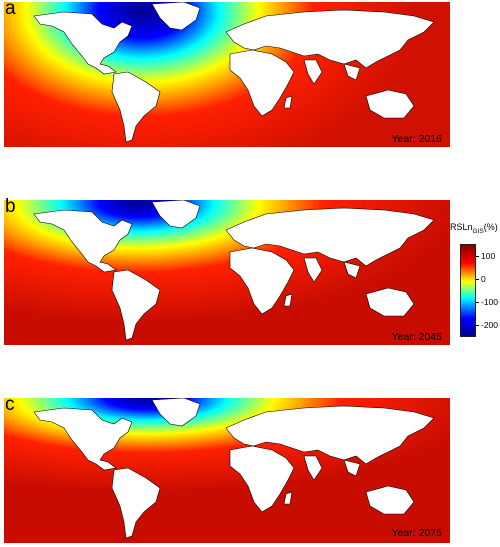 Image resolution: width=500 pixels, height=547 pixels. What do you see at coordinates (483, 278) in the screenshot?
I see `colorbar-tick-label: 0` at bounding box center [483, 278].